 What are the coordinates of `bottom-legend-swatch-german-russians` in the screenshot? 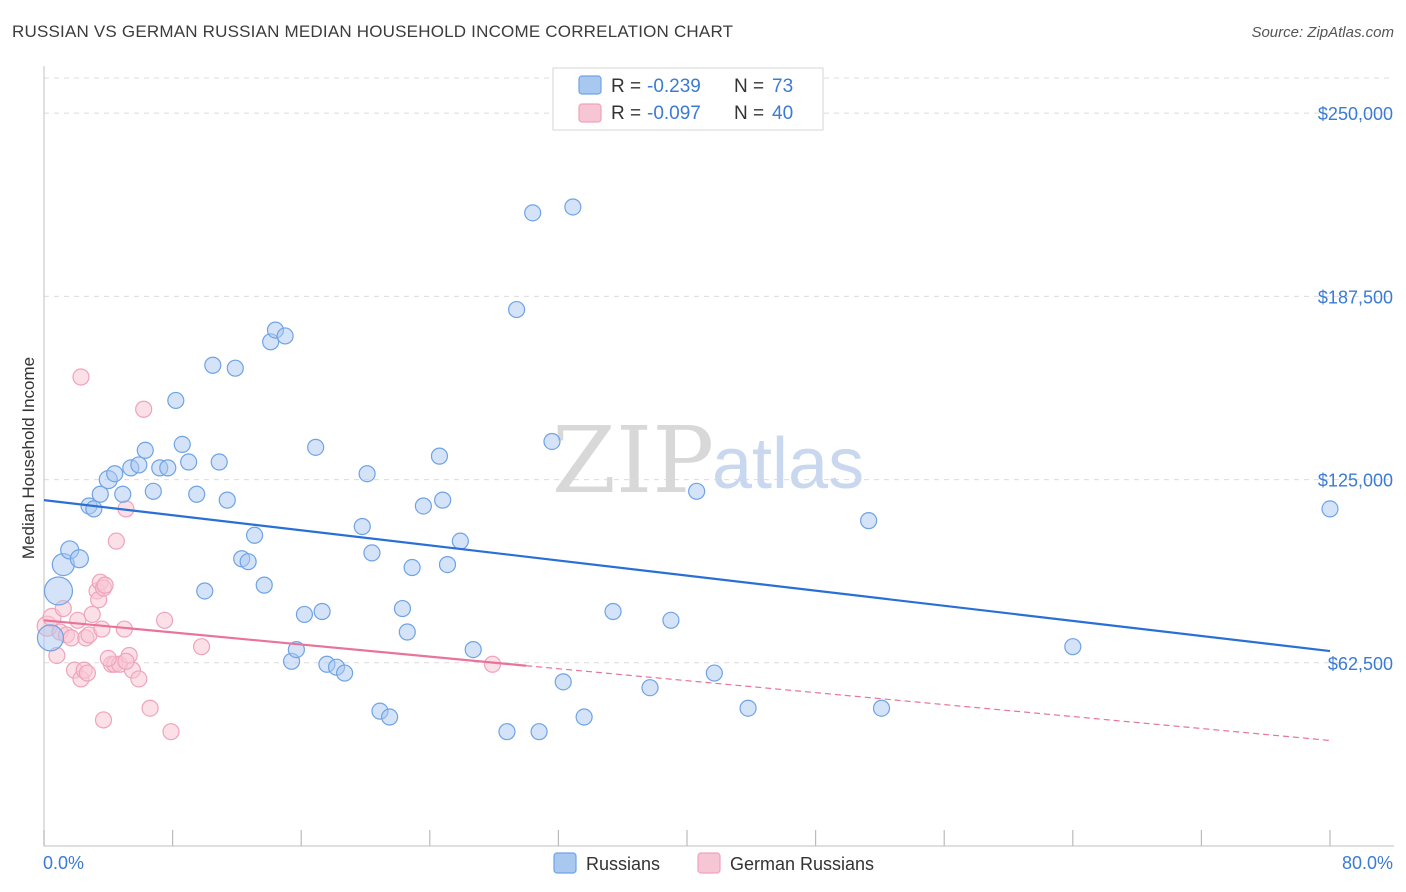 It's located at (709, 863).